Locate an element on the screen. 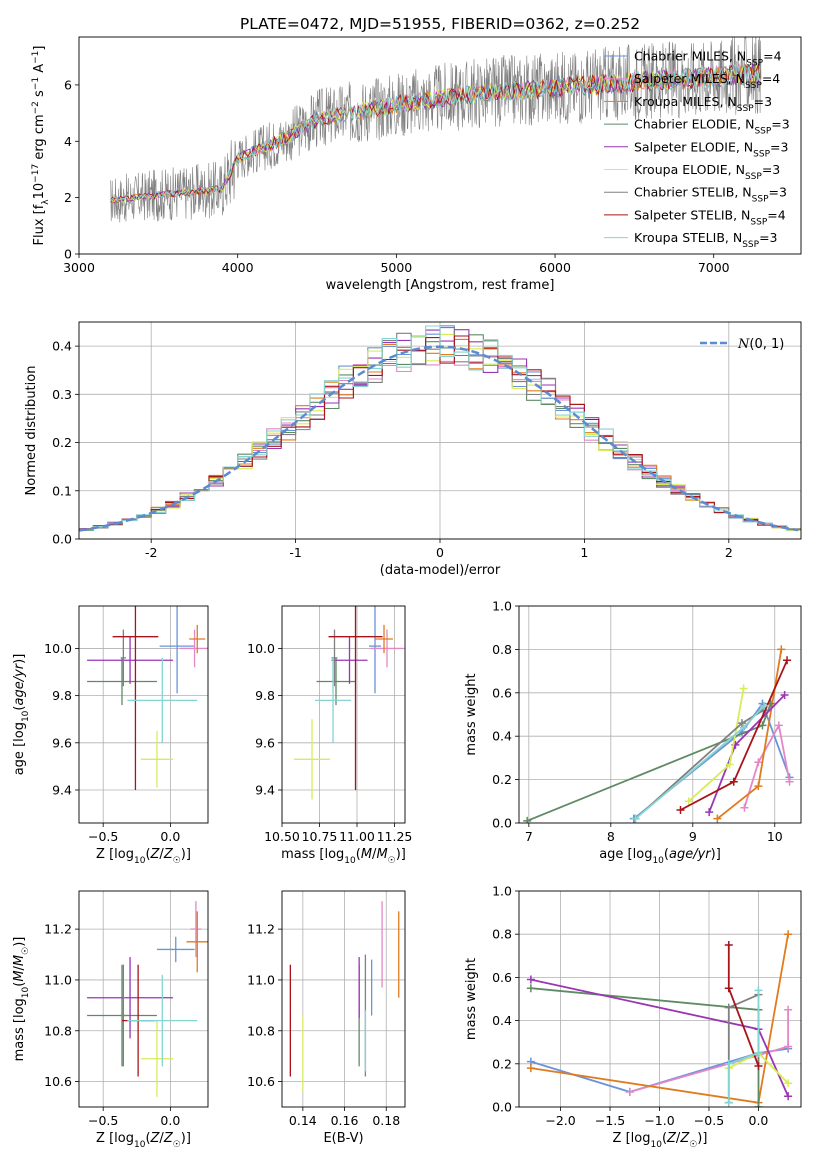 The height and width of the screenshot is (1170, 819). label-part: Z [log is located at coordinates (115, 854).